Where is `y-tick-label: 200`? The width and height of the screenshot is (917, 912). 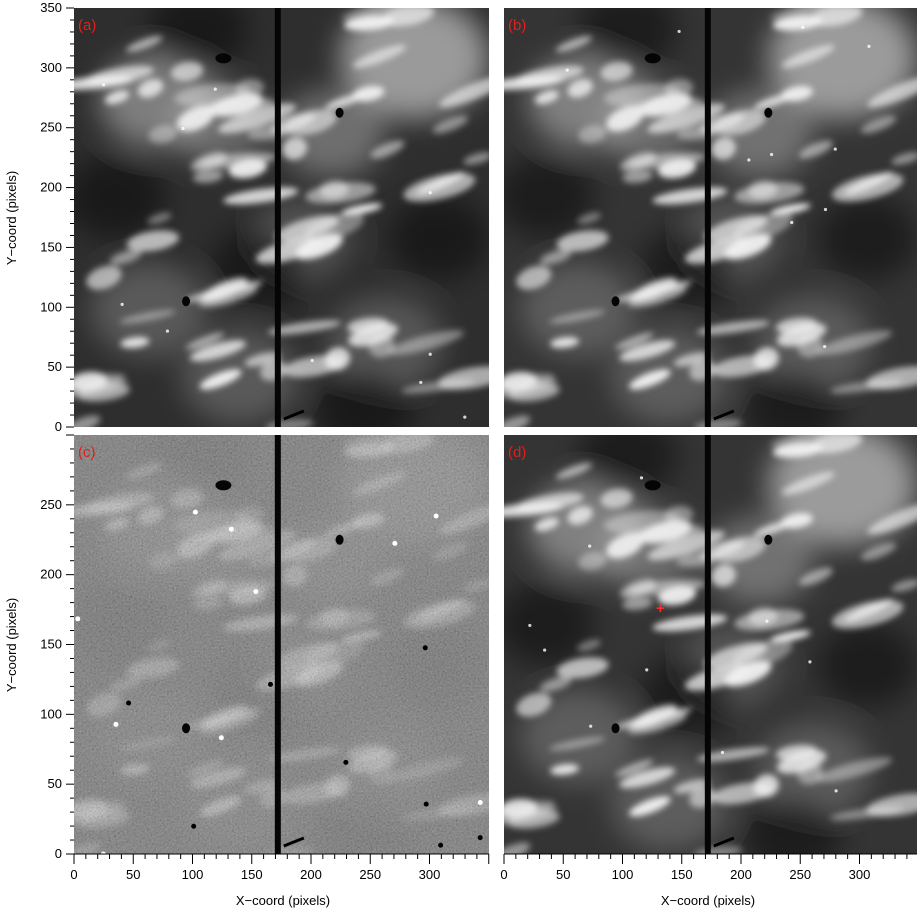 y-tick-label: 200 is located at coordinates (51, 574).